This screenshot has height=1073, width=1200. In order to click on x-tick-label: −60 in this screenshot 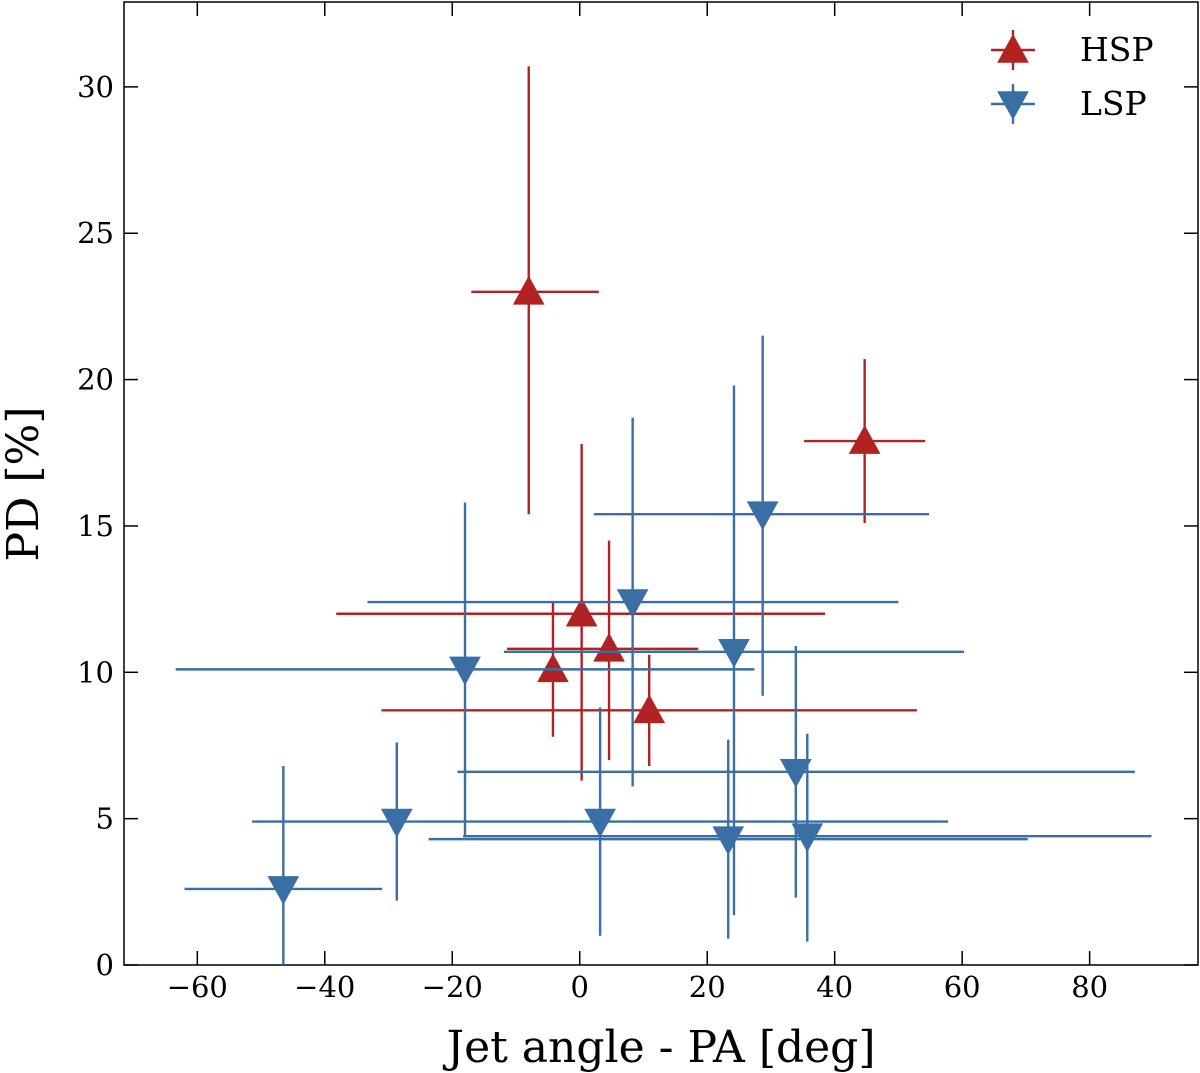, I will do `click(197, 987)`.